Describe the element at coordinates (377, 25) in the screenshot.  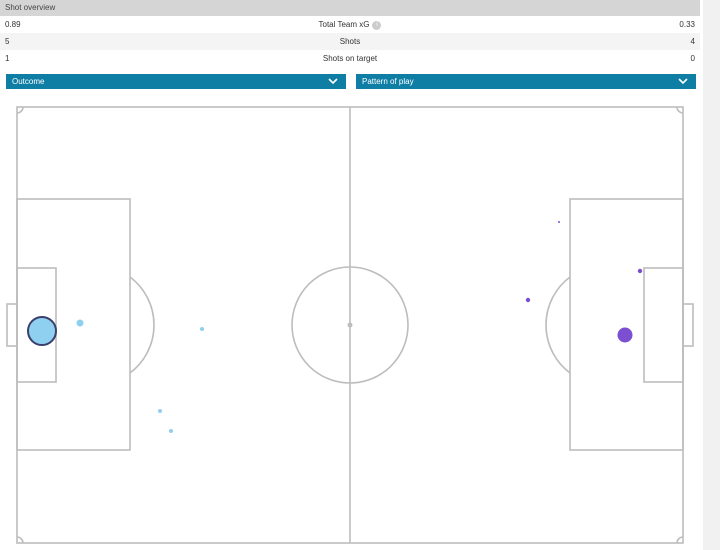
I see `info-icon: i` at that location.